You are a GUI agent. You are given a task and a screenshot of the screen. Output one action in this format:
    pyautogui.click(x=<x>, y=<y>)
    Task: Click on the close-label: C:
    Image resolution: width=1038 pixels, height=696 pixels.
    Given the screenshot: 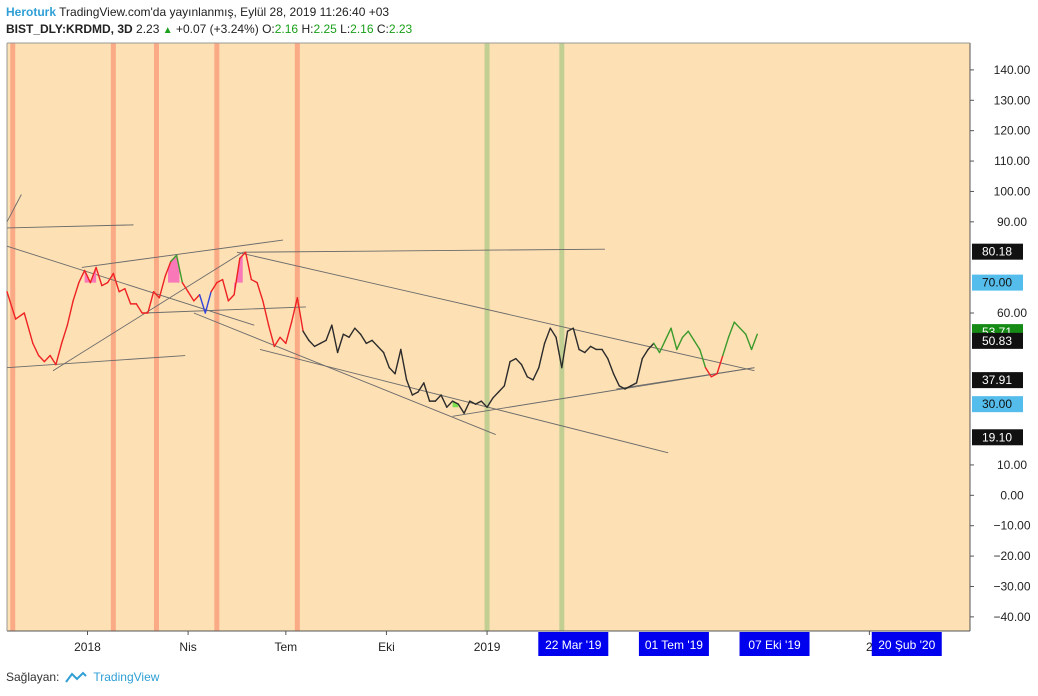 What is the action you would take?
    pyautogui.click(x=382, y=29)
    